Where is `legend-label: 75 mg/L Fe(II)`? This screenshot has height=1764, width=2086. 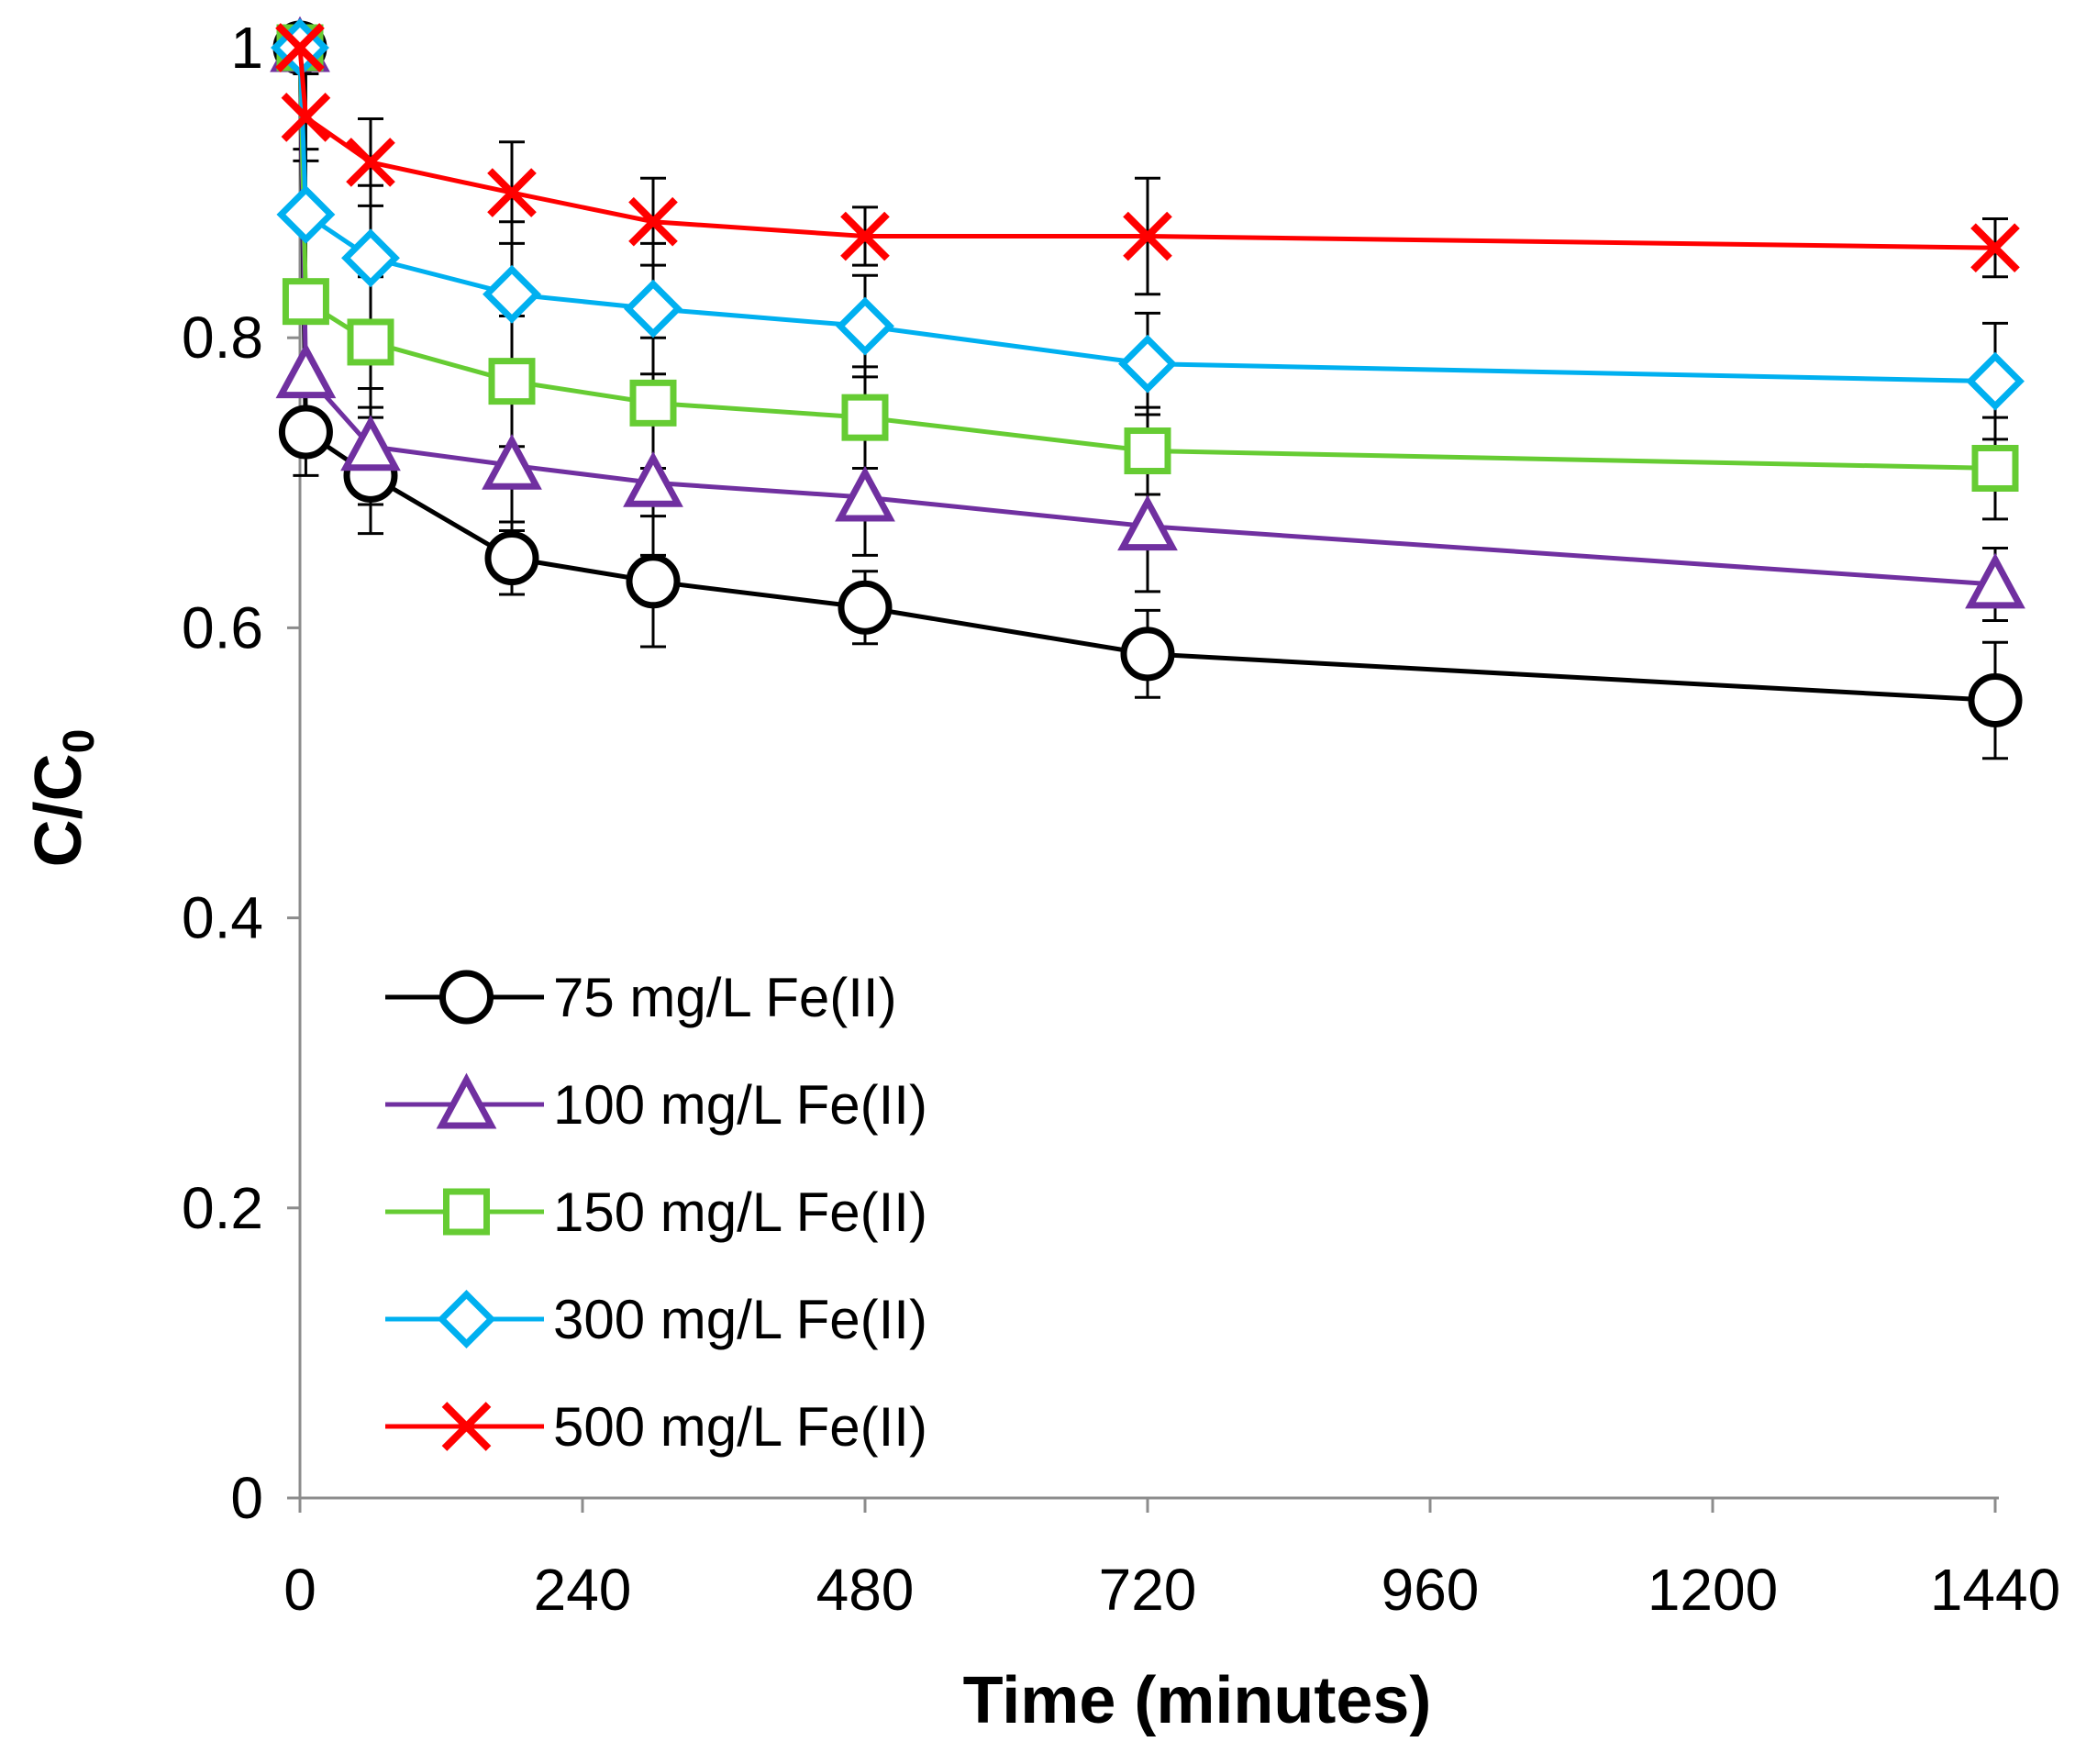 legend-label: 75 mg/L Fe(II) is located at coordinates (725, 997).